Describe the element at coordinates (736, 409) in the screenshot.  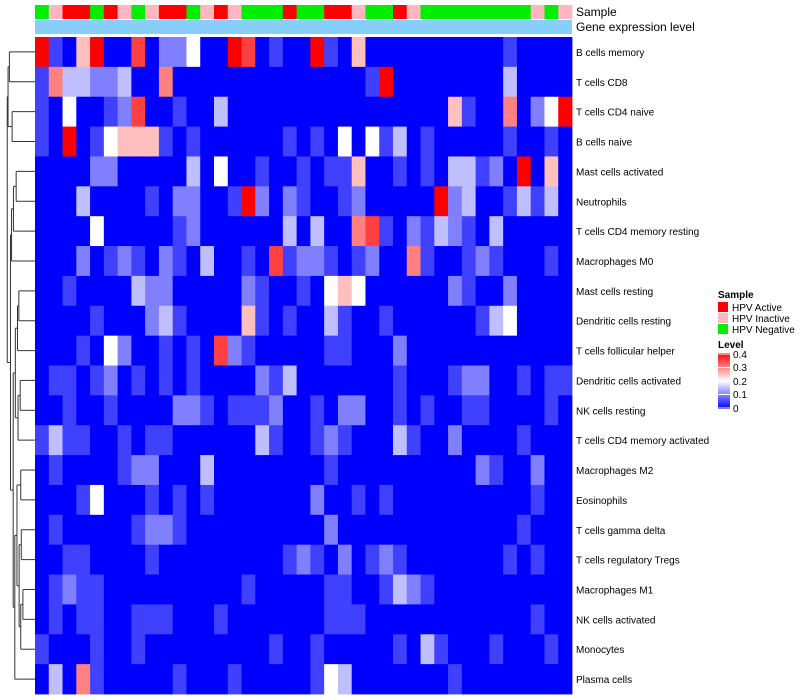
I see `level-tick-label: 0` at that location.